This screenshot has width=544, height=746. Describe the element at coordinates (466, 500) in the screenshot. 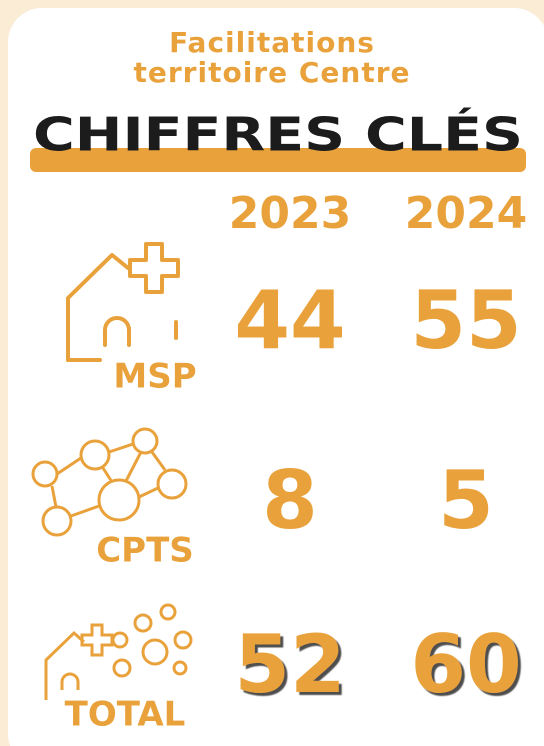

I see `row-value: 5` at that location.